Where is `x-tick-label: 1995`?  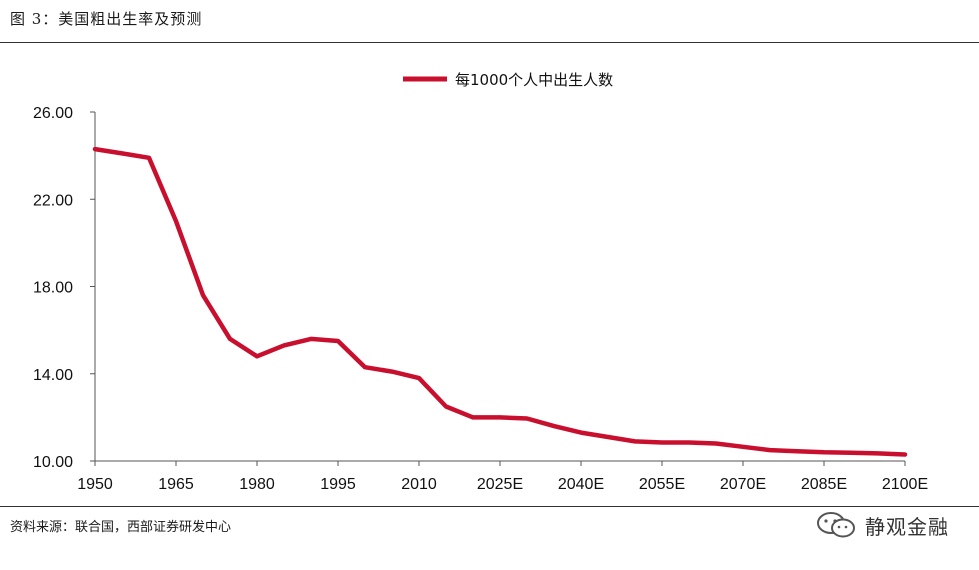 x-tick-label: 1995 is located at coordinates (338, 484).